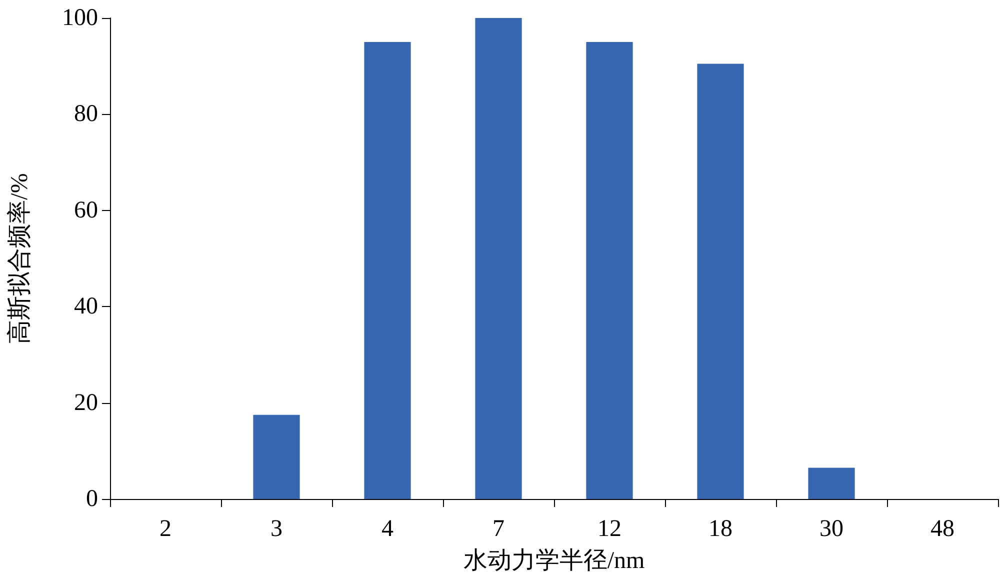 Image resolution: width=1000 pixels, height=586 pixels. I want to click on y-tick-label: 20, so click(86, 403).